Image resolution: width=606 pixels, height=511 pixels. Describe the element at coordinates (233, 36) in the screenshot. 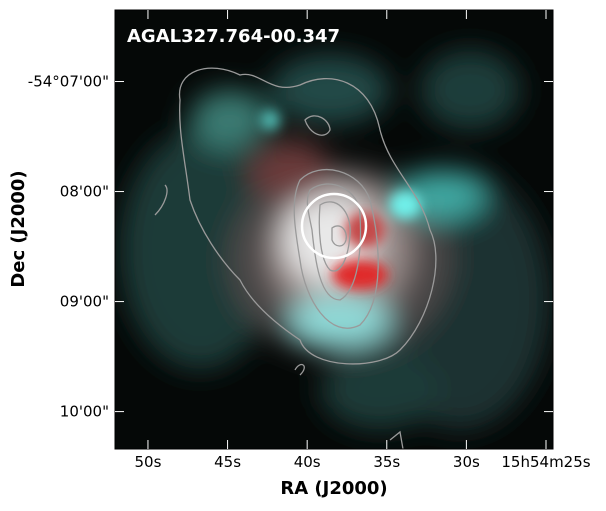

I see `chart-title: AGAL327.764-00.347` at that location.